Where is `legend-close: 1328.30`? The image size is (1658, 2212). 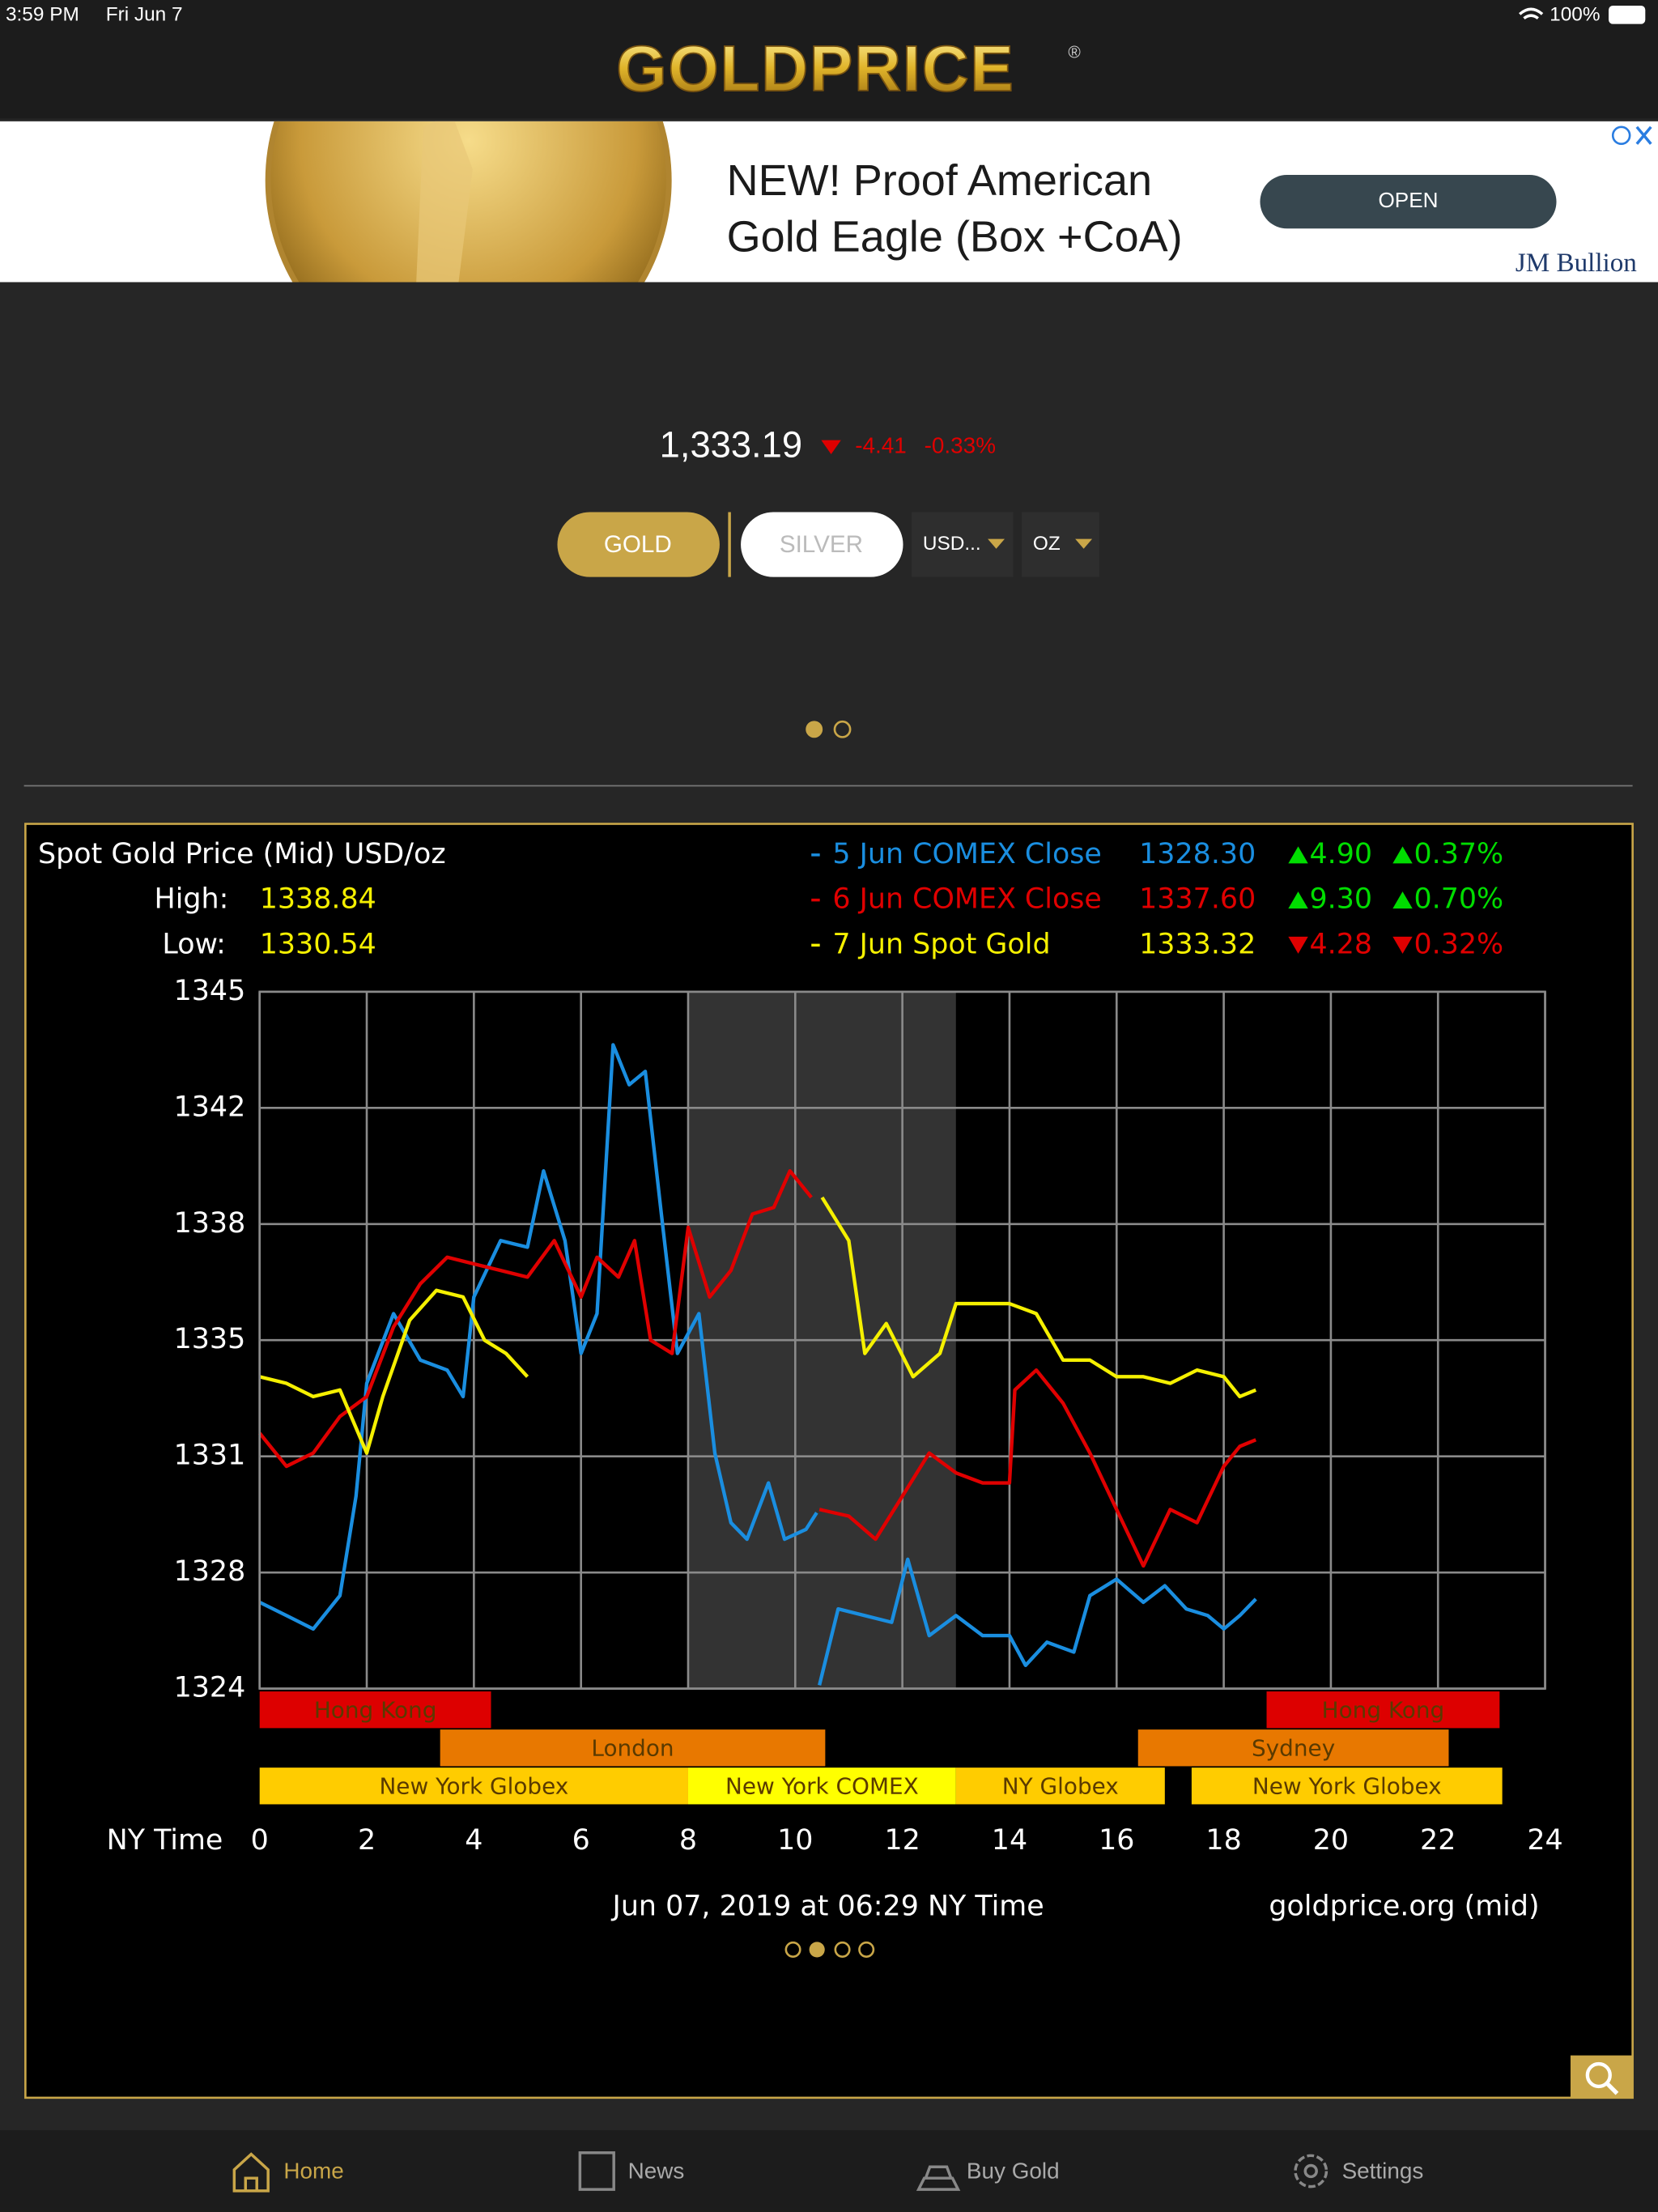 legend-close: 1328.30 is located at coordinates (1197, 854).